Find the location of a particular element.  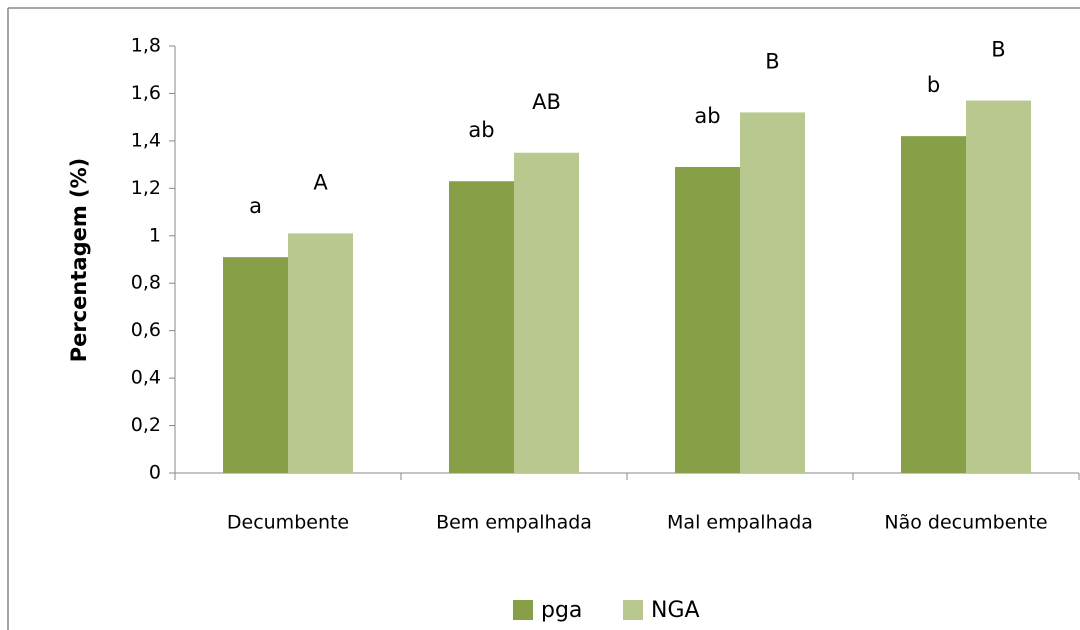

x-tick-label: Decumbente is located at coordinates (288, 523).